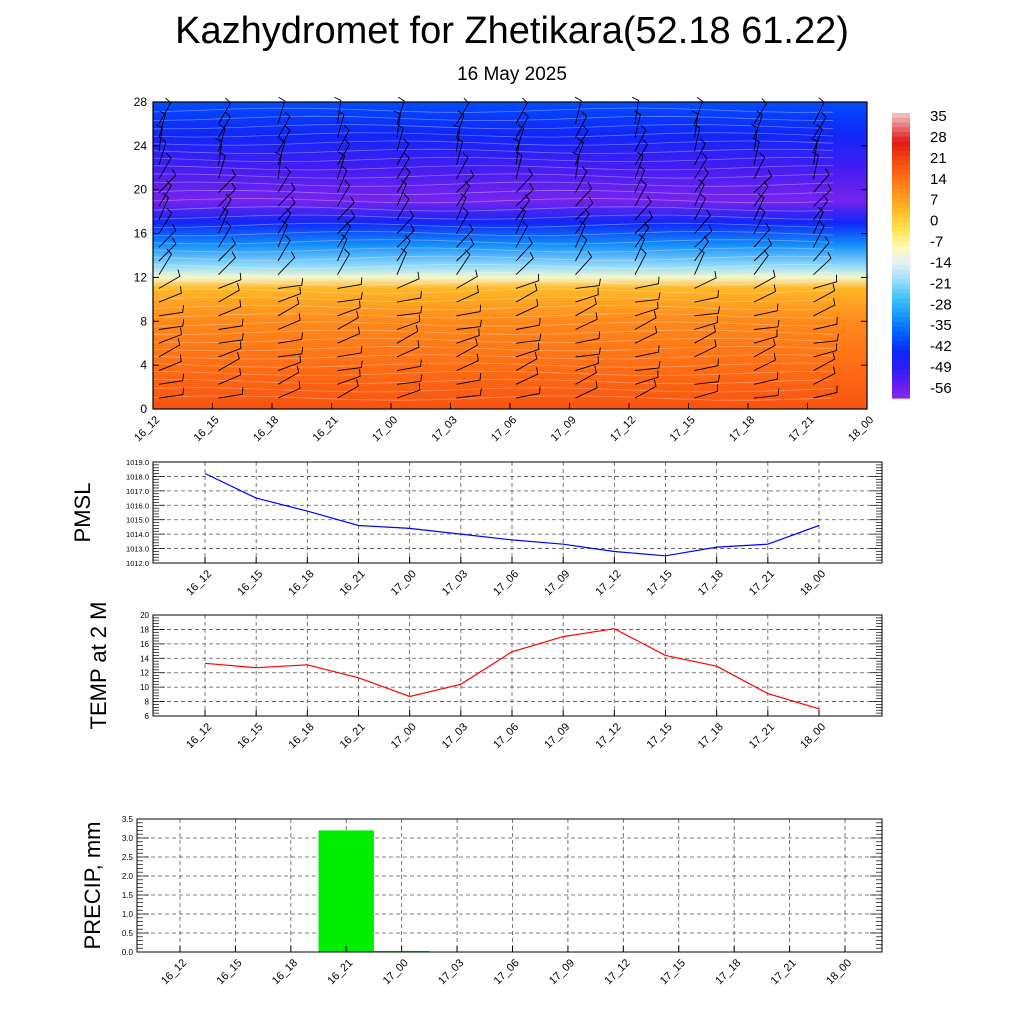 This screenshot has width=1024, height=1024. What do you see at coordinates (934, 221) in the screenshot?
I see `colorbar-label: 0` at bounding box center [934, 221].